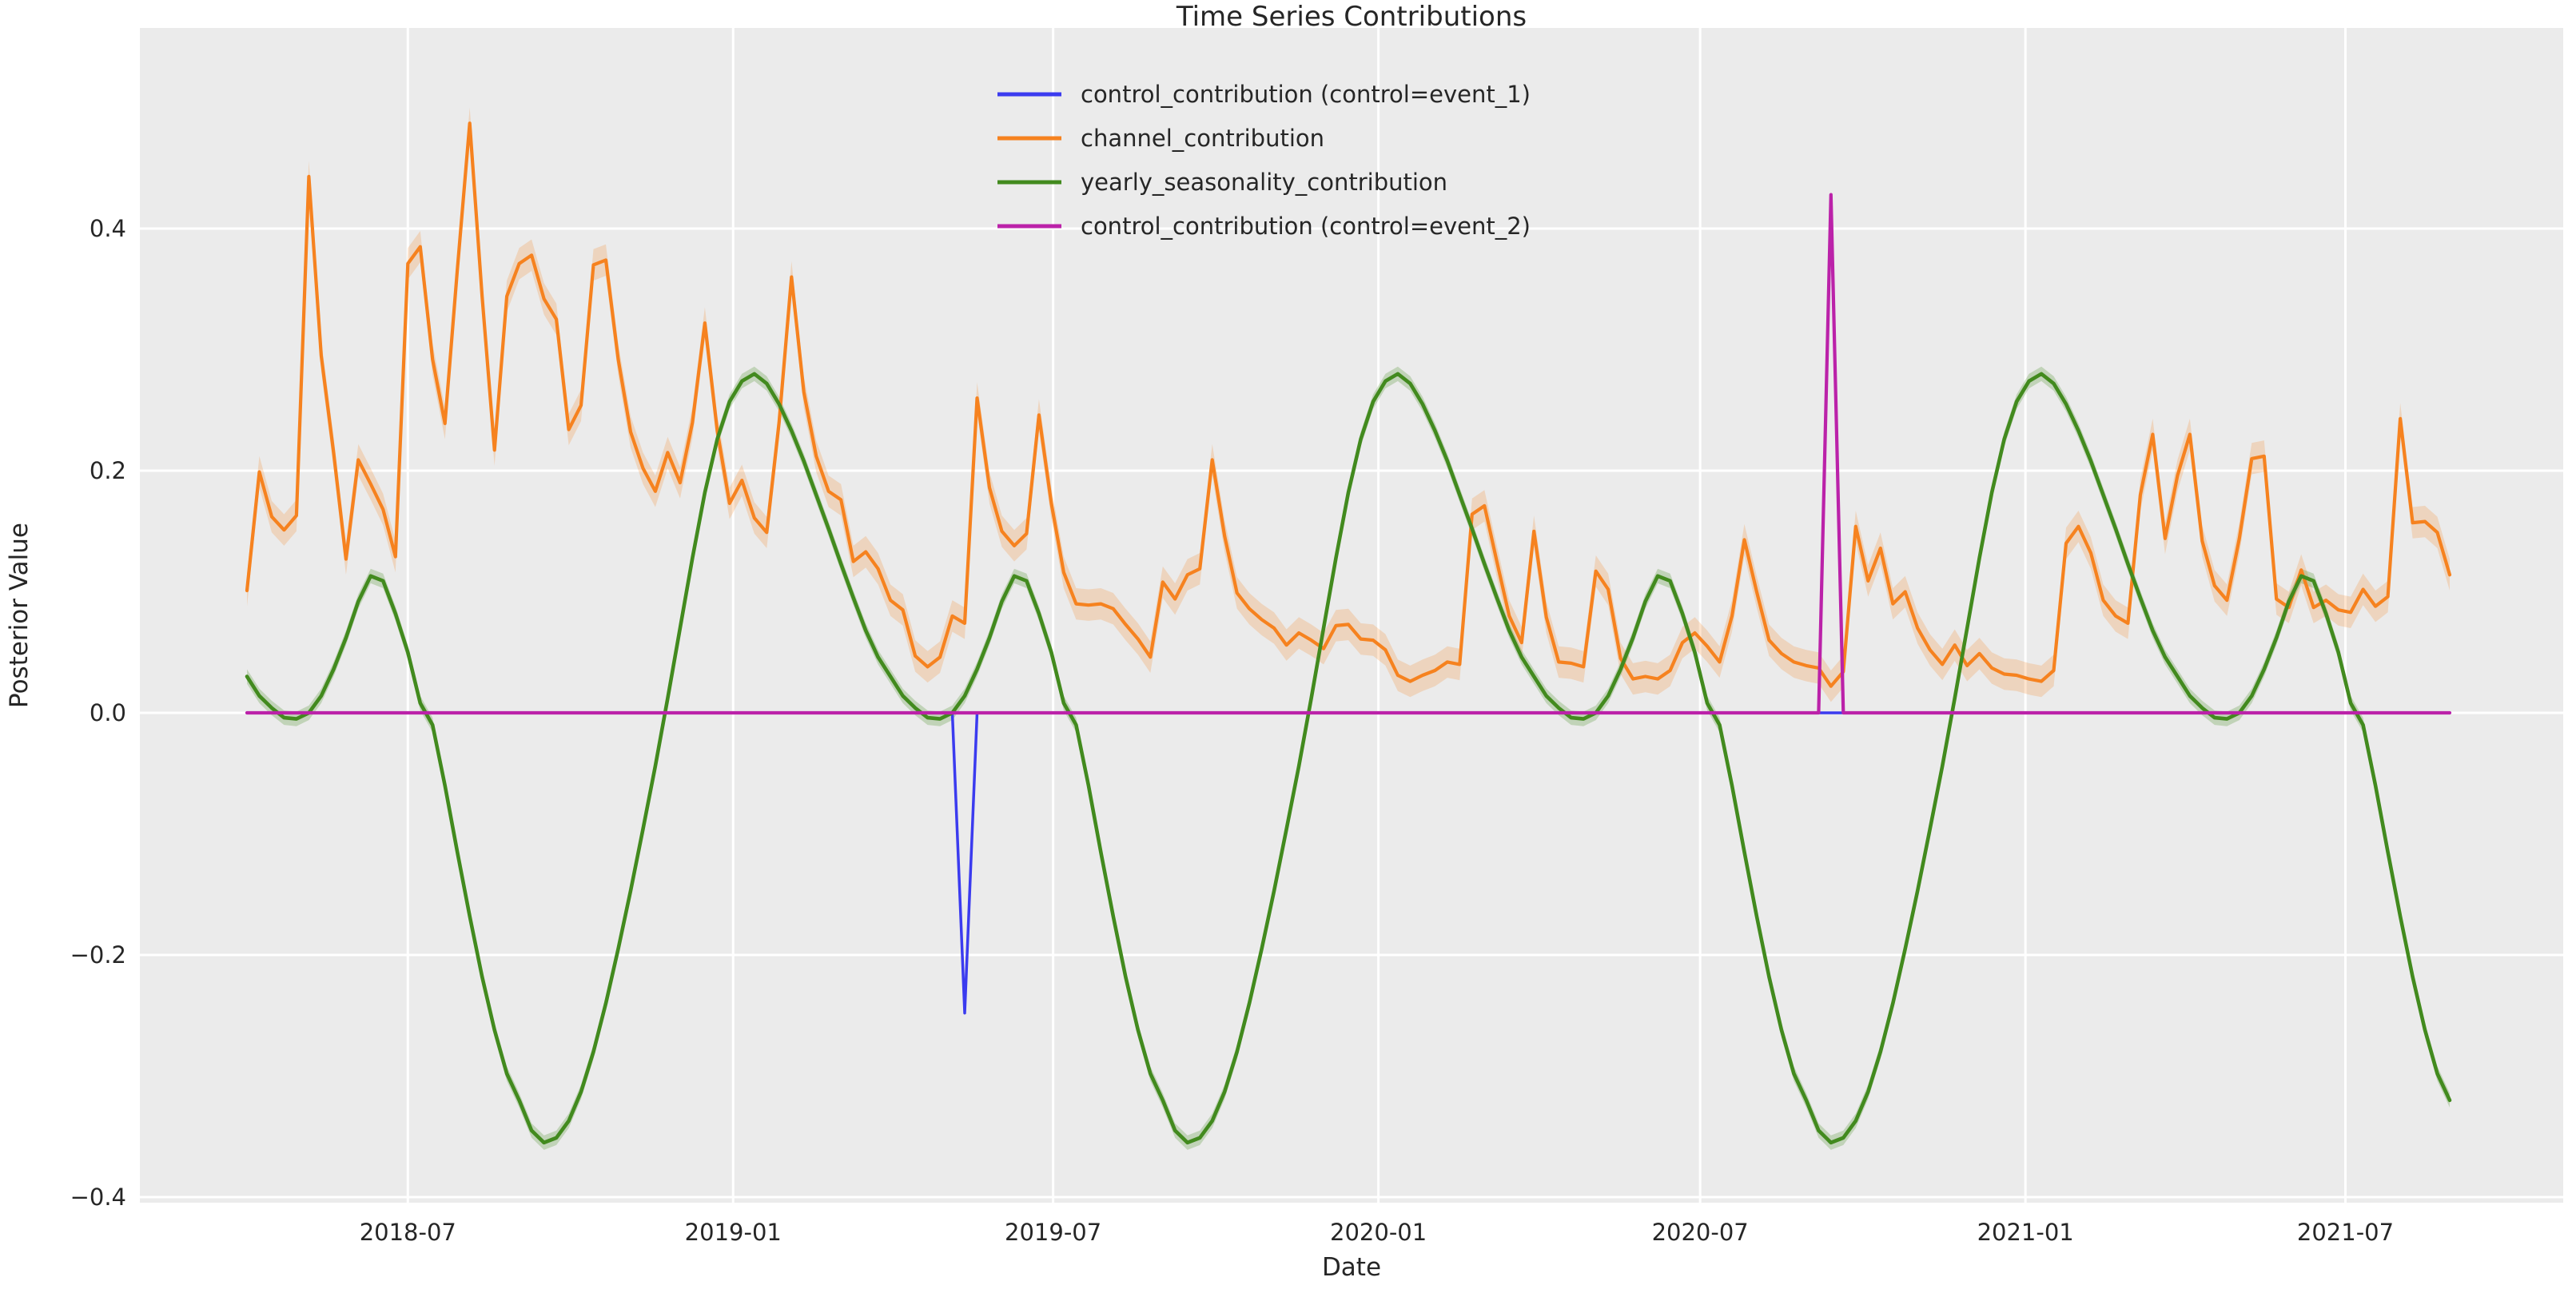 The height and width of the screenshot is (1297, 2576). What do you see at coordinates (1264, 182) in the screenshot?
I see `legend-label: yearly_seasonality_contribution` at bounding box center [1264, 182].